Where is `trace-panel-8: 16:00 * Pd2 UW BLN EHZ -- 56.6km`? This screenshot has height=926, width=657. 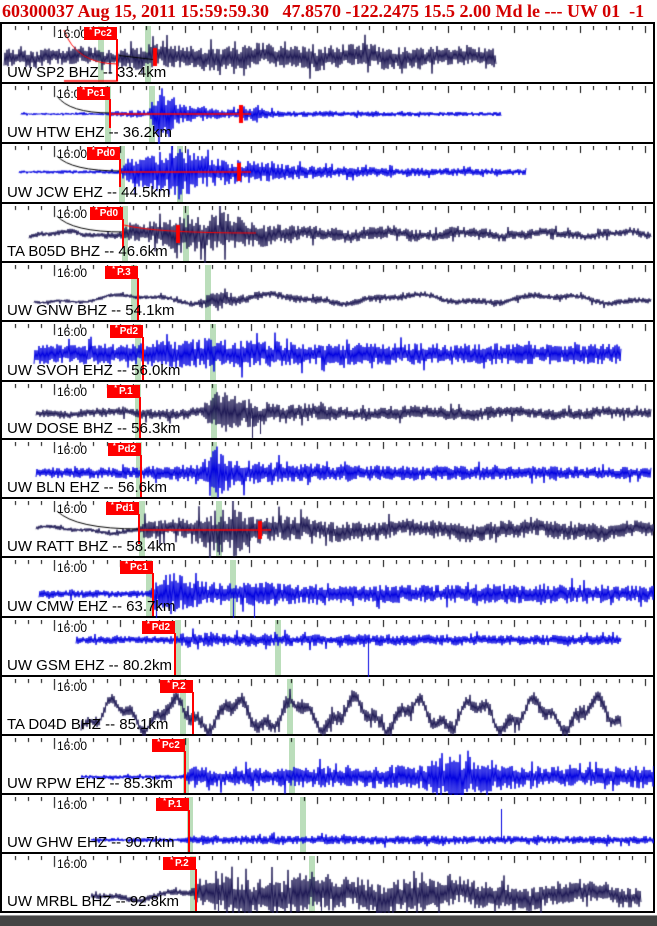
trace-panel-8: 16:00 * Pd2 UW BLN EHZ -- 56.6km is located at coordinates (327, 468).